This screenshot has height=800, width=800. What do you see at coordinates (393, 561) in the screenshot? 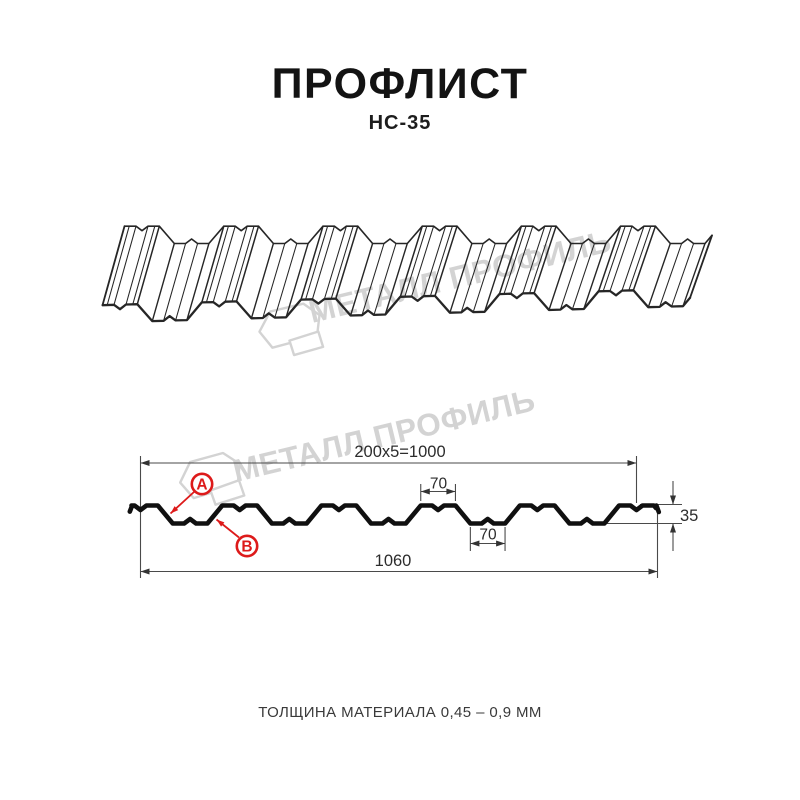
I see `dim-overall-width-label: 1060` at bounding box center [393, 561].